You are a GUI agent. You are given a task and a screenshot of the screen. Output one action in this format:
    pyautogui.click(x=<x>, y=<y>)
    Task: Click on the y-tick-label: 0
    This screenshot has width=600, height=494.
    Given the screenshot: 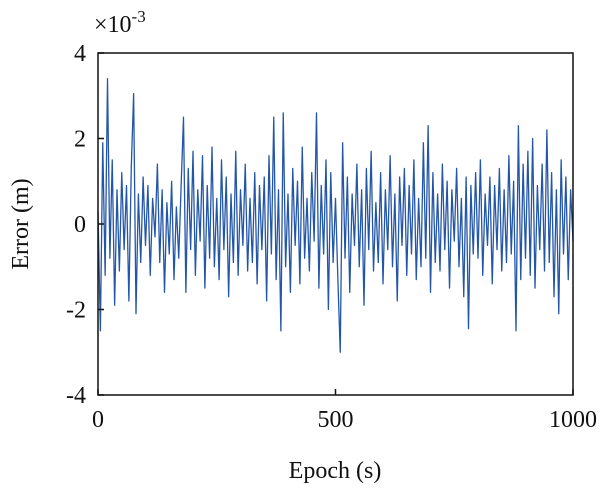 What is the action you would take?
    pyautogui.click(x=80, y=225)
    